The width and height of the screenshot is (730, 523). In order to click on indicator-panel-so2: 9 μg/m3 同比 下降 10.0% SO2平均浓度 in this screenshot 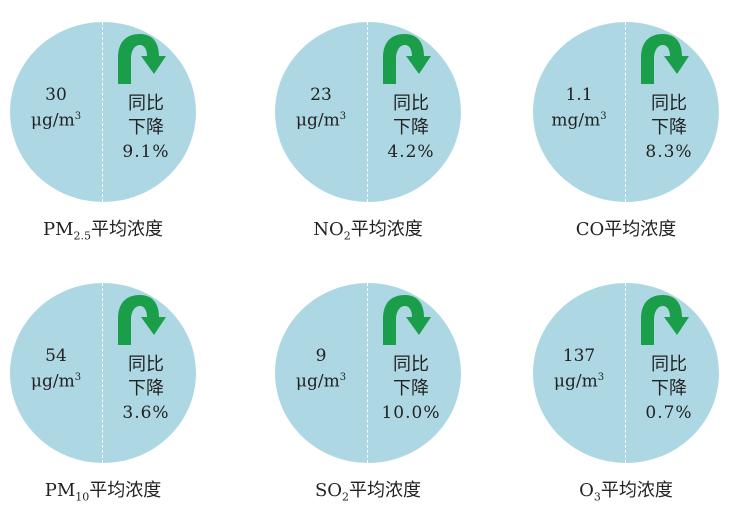, I will do `click(370, 403)`.